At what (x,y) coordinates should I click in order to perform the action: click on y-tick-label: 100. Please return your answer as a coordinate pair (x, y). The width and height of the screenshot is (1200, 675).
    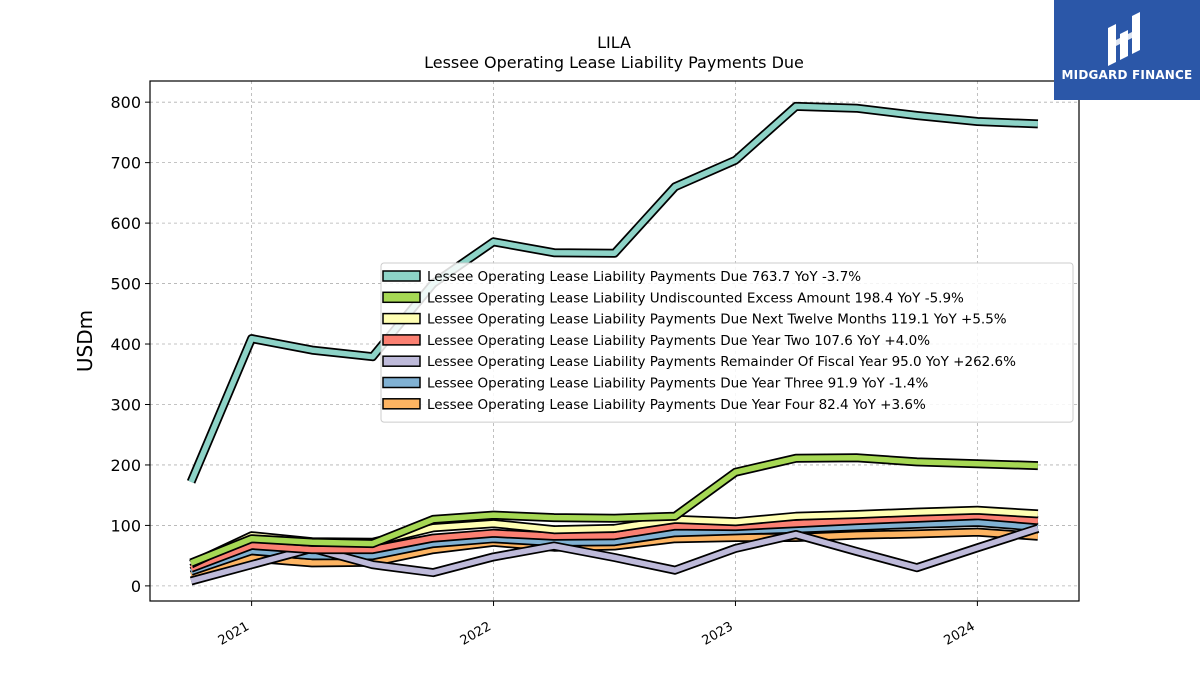
    Looking at the image, I should click on (125, 525).